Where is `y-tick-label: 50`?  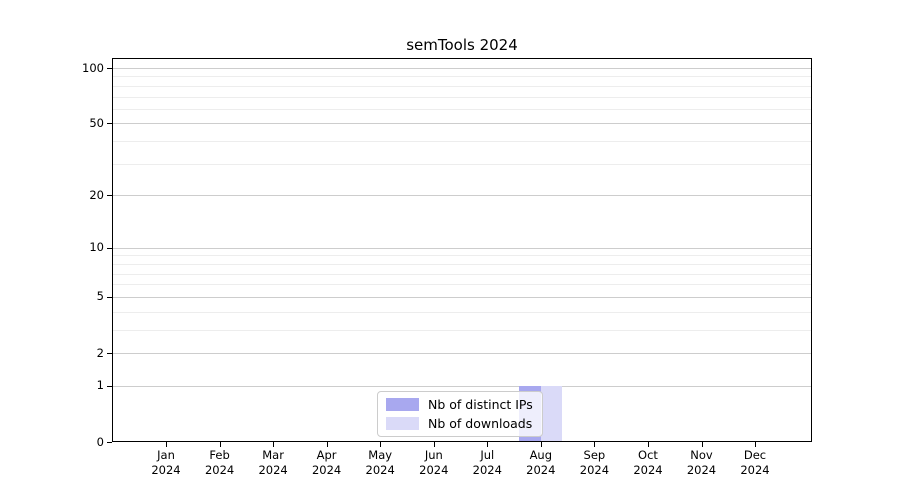
y-tick-label: 50 is located at coordinates (96, 122).